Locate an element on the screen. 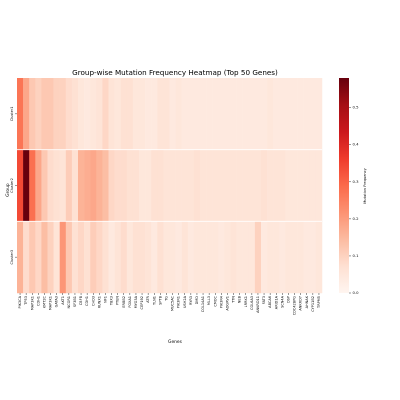 This screenshot has width=400, height=400. column-label: MYO3A is located at coordinates (136, 301).